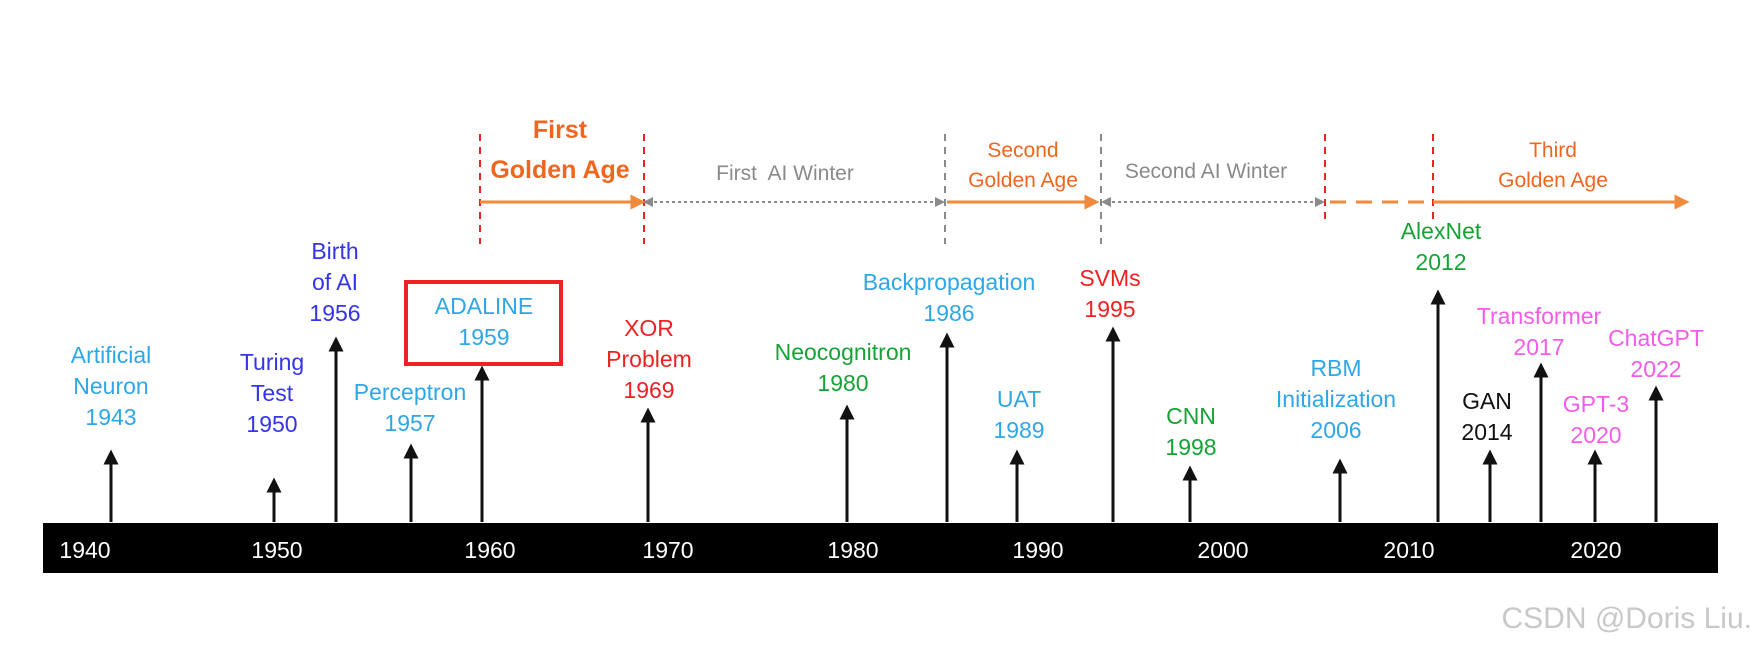 Image resolution: width=1760 pixels, height=653 pixels. What do you see at coordinates (1441, 246) in the screenshot?
I see `event-label-alexnet: AlexNet 2012` at bounding box center [1441, 246].